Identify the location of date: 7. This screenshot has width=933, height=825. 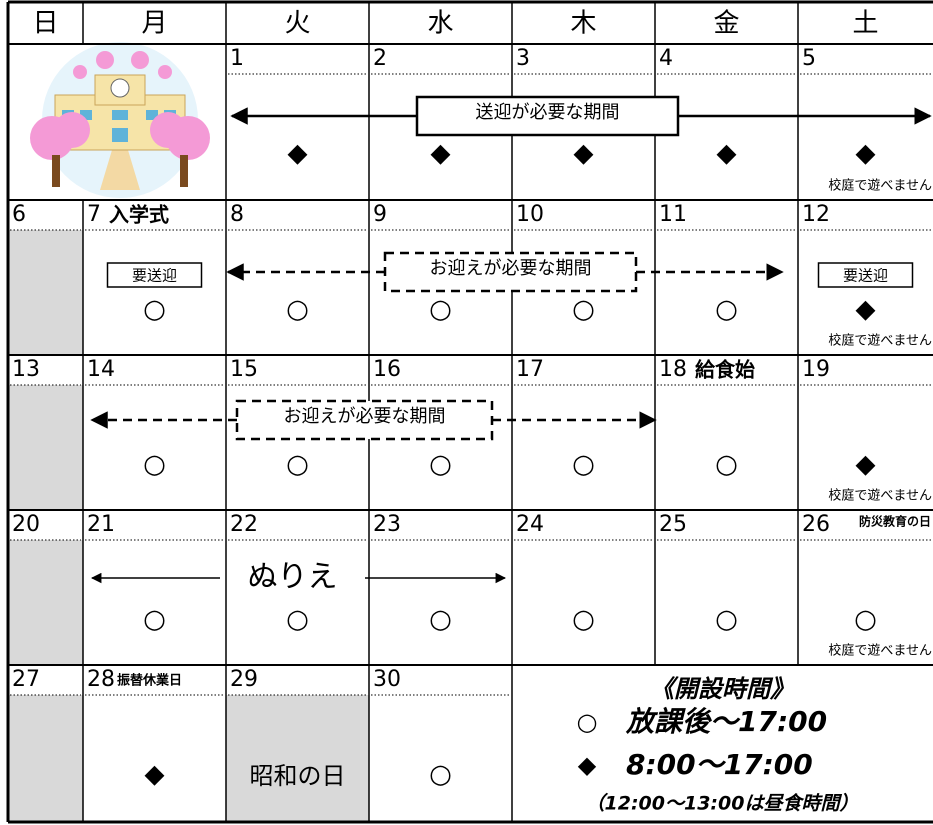
(94, 214).